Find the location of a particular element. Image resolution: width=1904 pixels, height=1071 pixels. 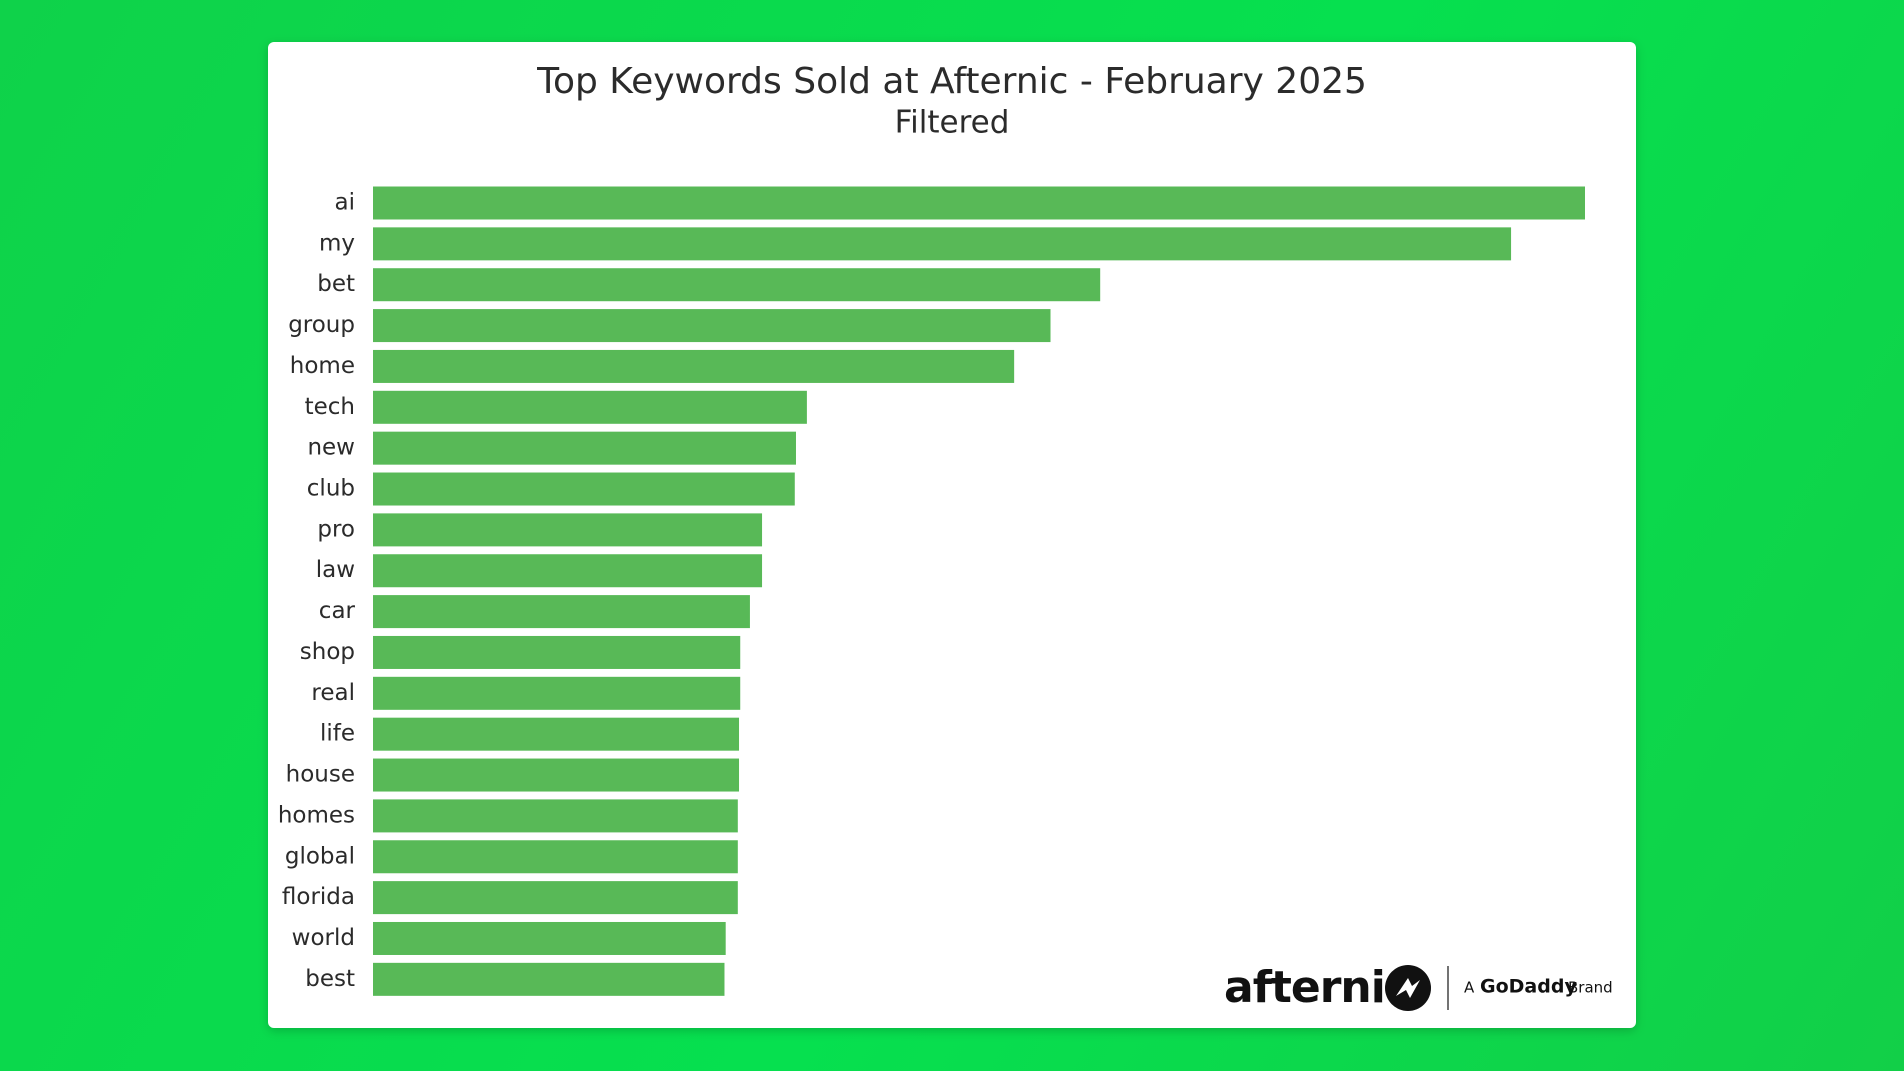

tagline-prefix: A is located at coordinates (1469, 988).